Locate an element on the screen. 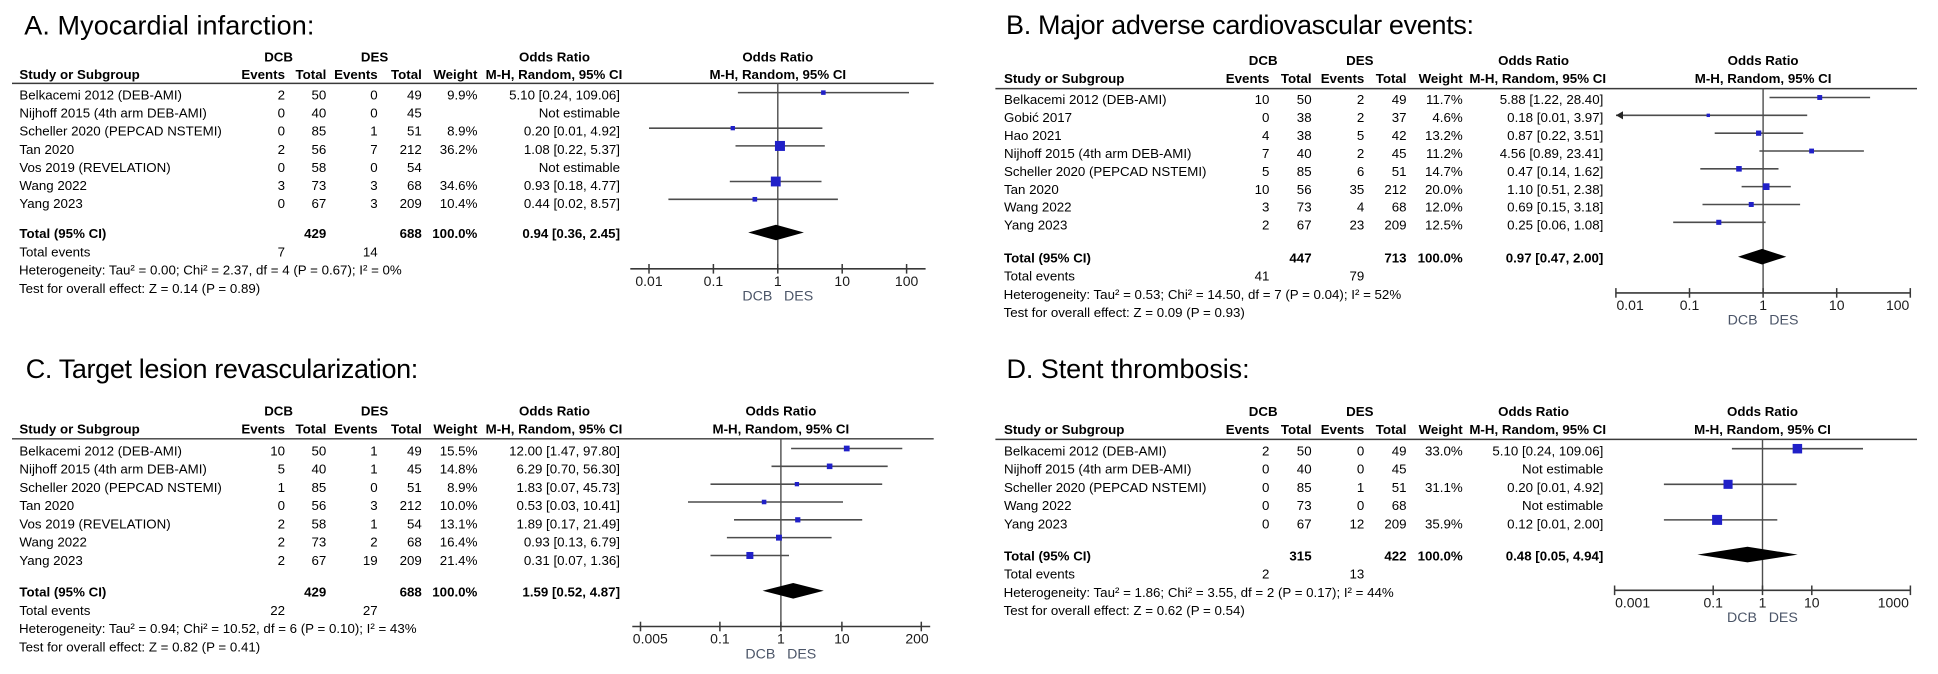 The width and height of the screenshot is (1938, 674). svg-text: 4 is located at coordinates (1265, 135).